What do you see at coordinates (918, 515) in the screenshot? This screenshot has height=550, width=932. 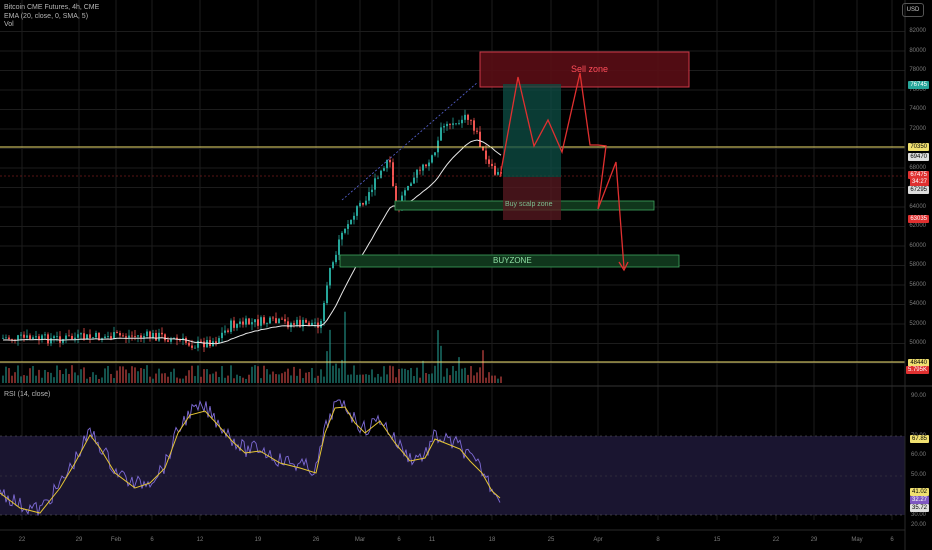 I see `rsi-tick: 30.00` at bounding box center [918, 515].